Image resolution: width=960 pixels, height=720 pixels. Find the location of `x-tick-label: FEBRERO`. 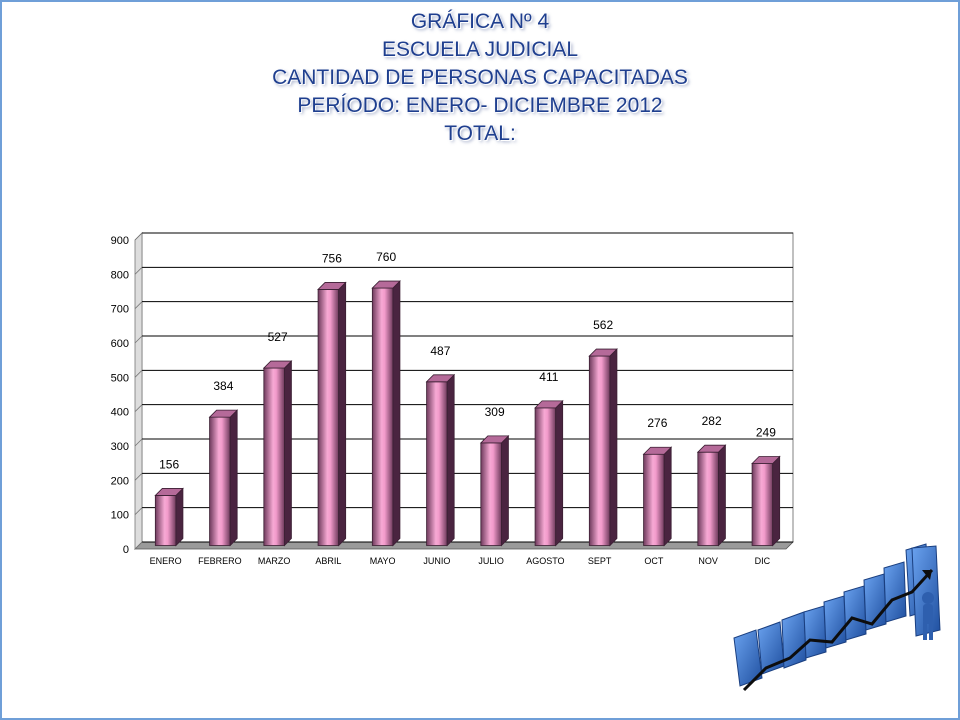

x-tick-label: FEBRERO is located at coordinates (220, 561).